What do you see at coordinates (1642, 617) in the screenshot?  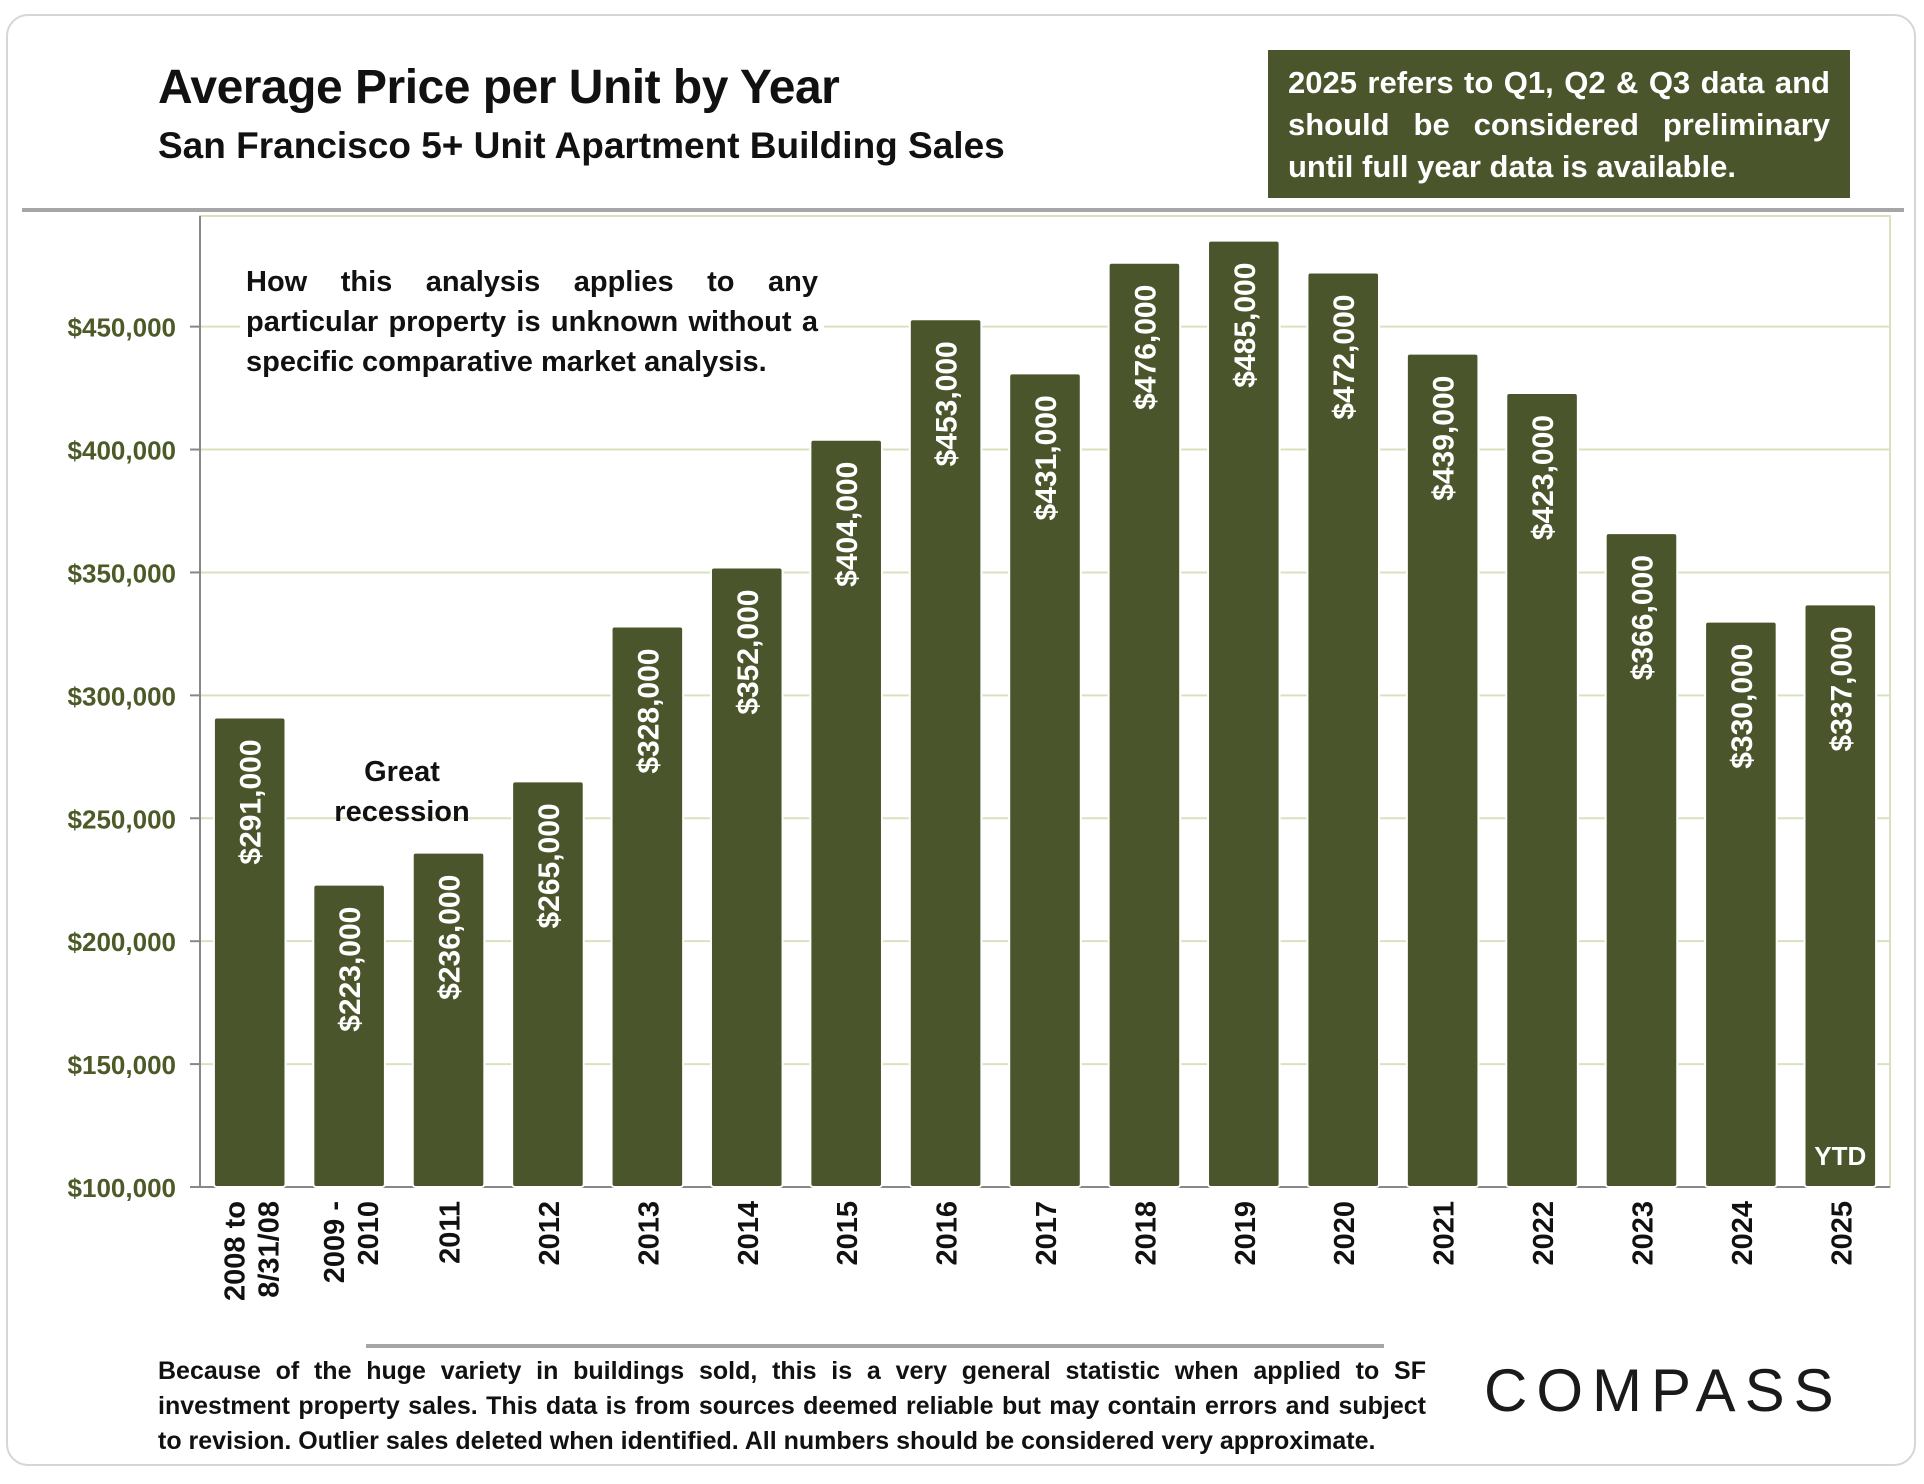 I see `bar-value-label: $366,000` at bounding box center [1642, 617].